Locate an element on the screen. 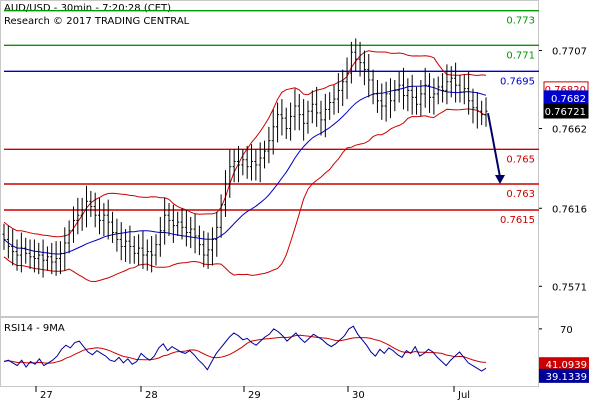 This screenshot has height=400, width=590. time-tick-label-3: 30 is located at coordinates (358, 395).